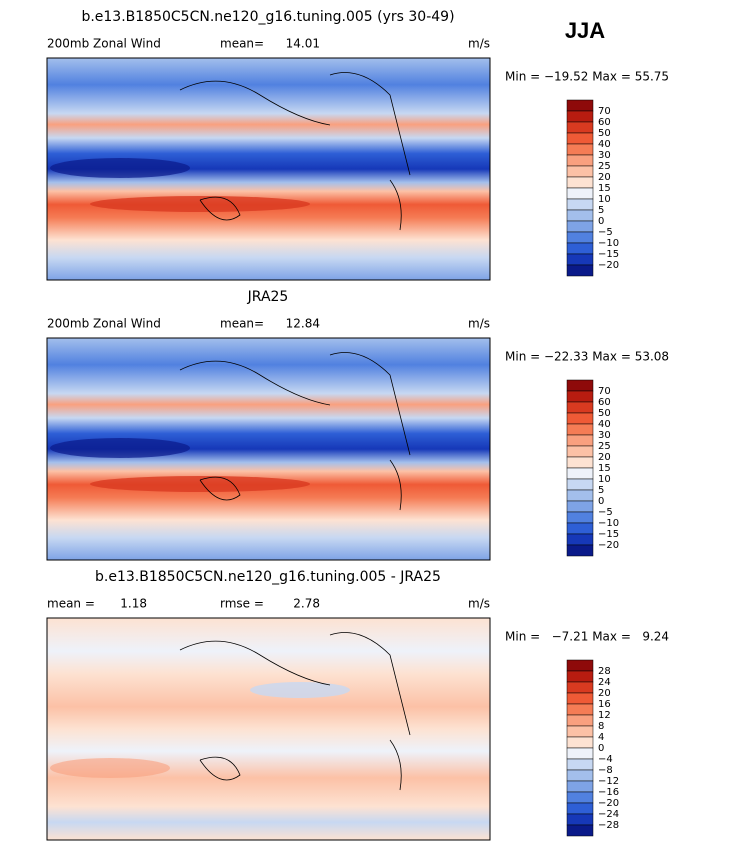  What do you see at coordinates (71, 604) in the screenshot?
I see `stat-label: mean =` at bounding box center [71, 604].